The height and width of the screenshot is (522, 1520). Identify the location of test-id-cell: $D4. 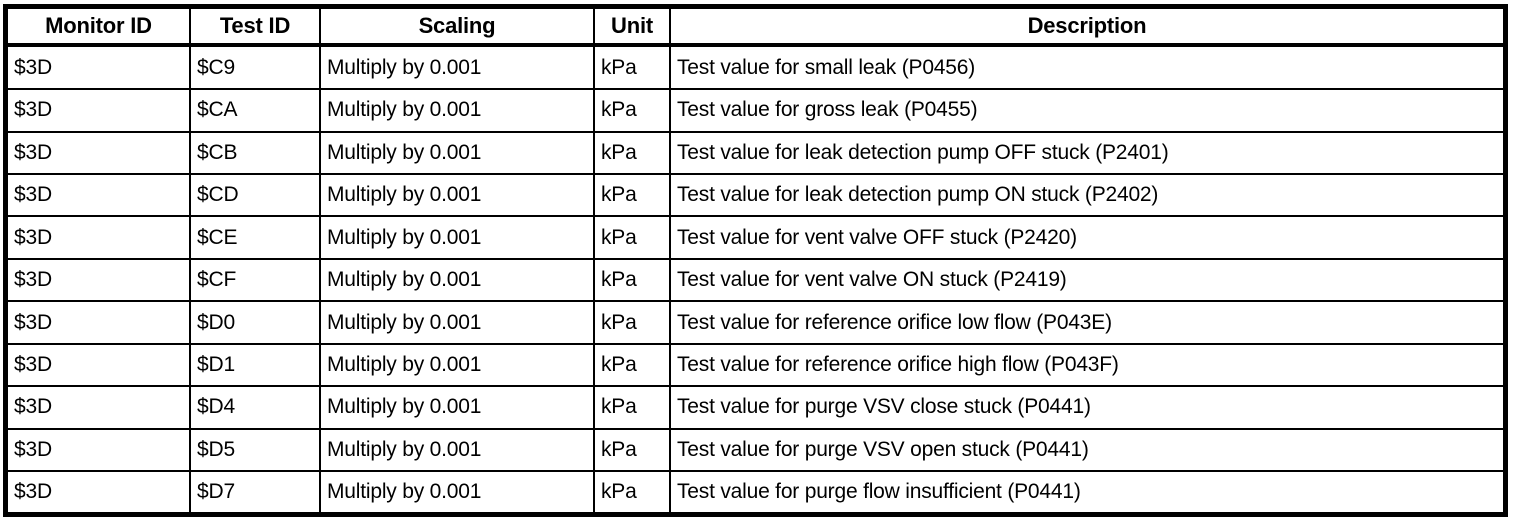
(255, 407).